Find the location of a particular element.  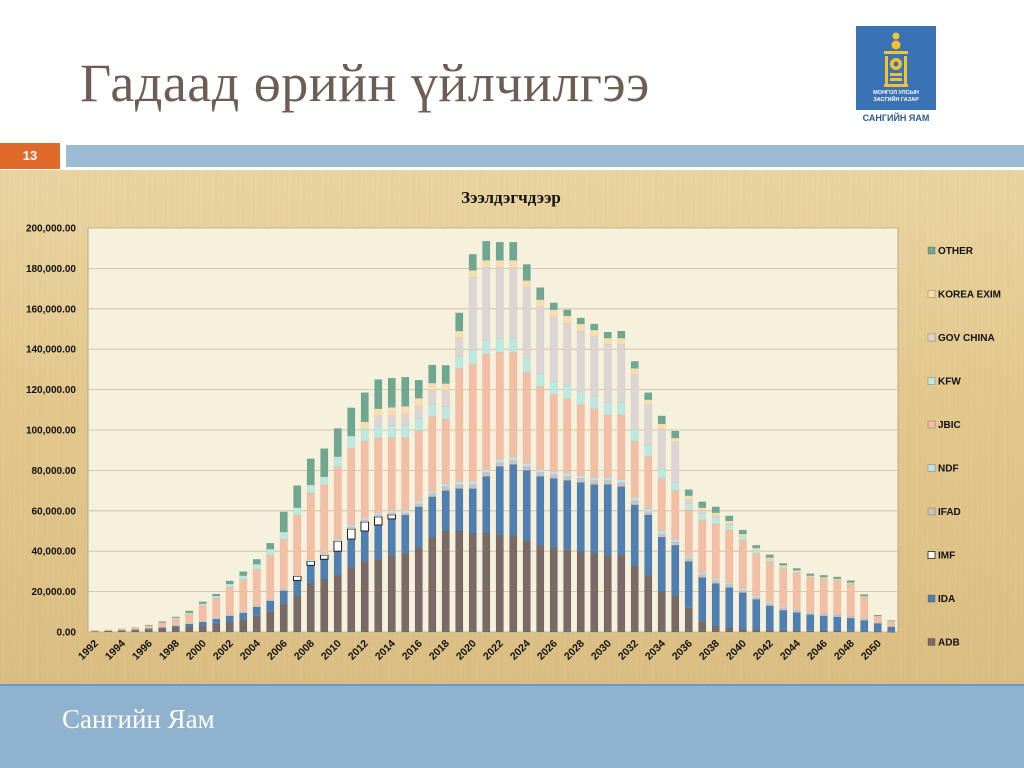

legend-label: JBIC is located at coordinates (949, 425).